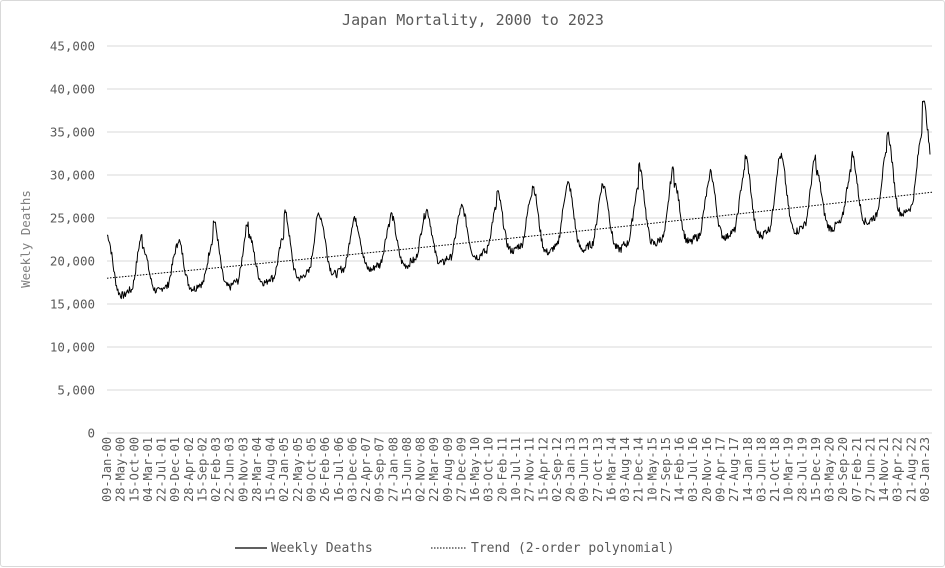  What do you see at coordinates (843, 469) in the screenshot?
I see `x-tick-label: 20-Sep-20` at bounding box center [843, 469].